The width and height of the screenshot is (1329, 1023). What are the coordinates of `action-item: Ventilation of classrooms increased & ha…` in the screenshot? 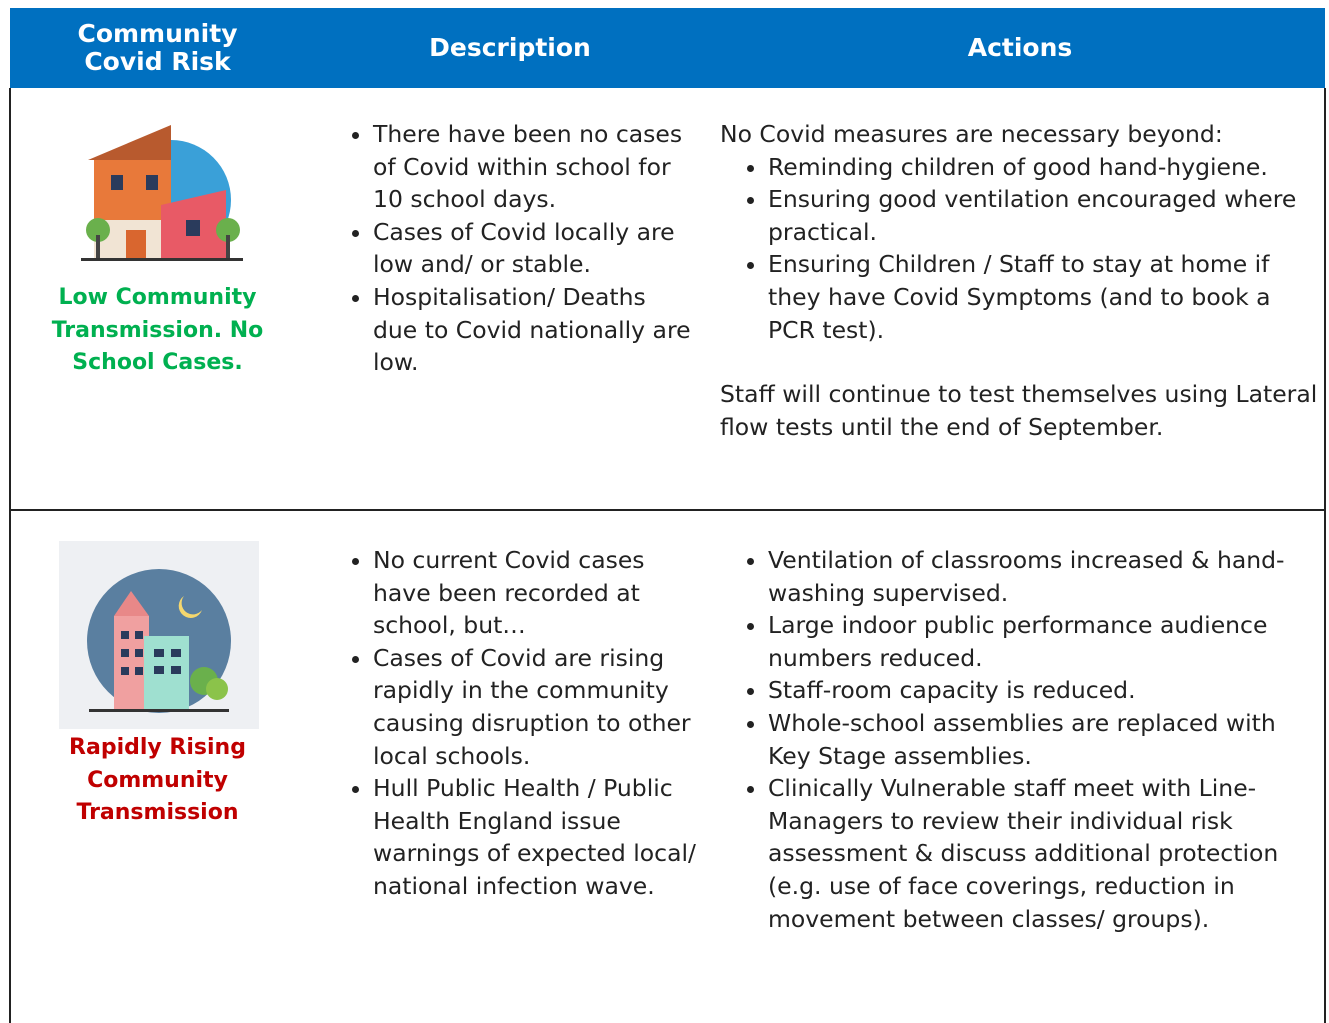 It's located at (1044, 576).